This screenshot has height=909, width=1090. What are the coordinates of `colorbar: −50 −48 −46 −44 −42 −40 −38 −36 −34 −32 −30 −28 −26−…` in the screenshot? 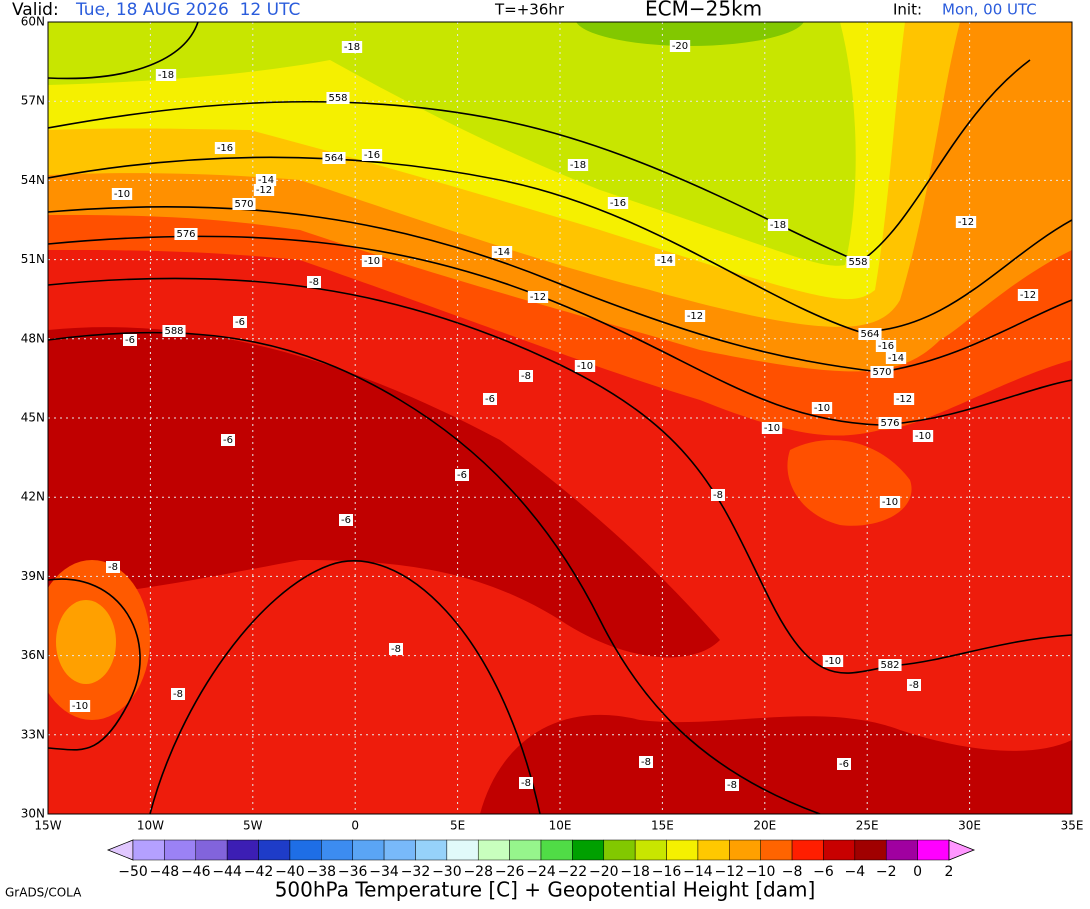 It's located at (541, 859).